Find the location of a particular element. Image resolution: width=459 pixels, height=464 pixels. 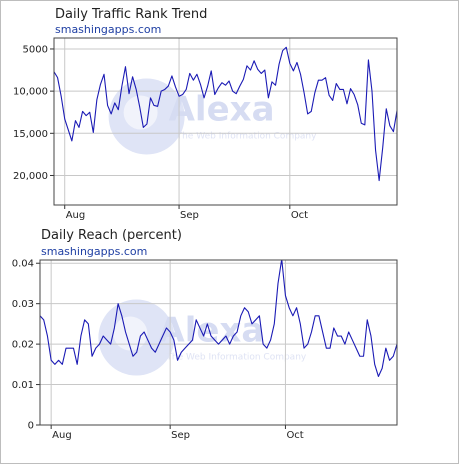

reach-x-tick-label: Oct is located at coordinates (294, 435).